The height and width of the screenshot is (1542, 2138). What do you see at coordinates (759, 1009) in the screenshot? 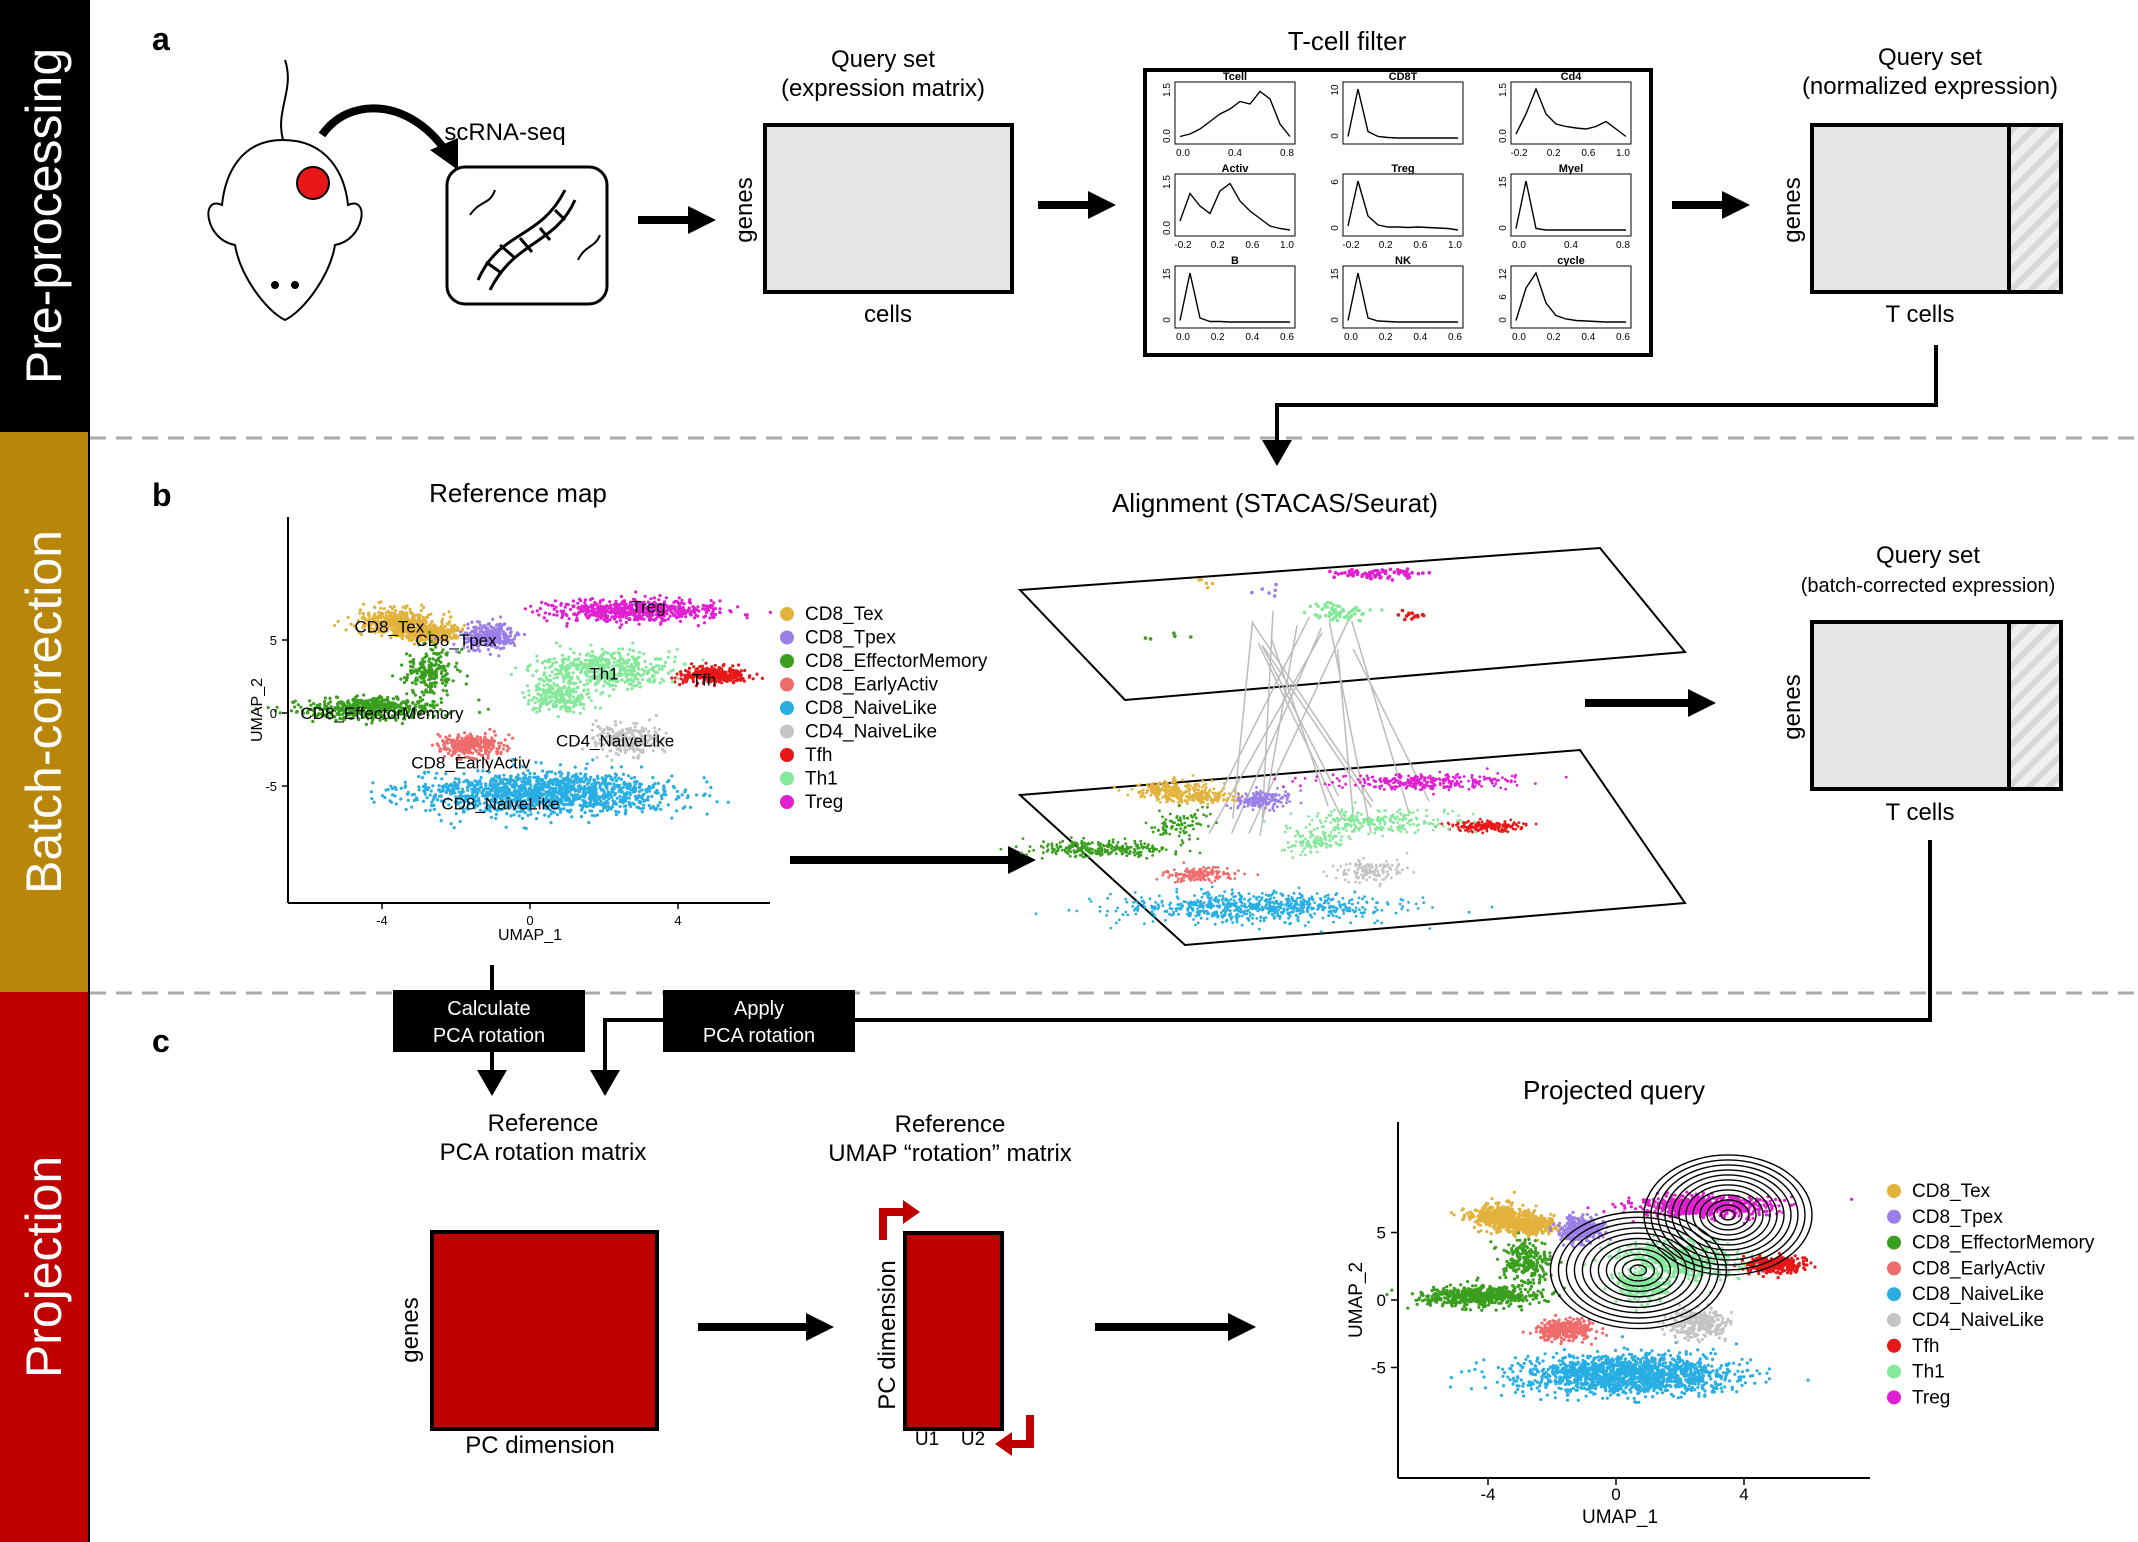
I see `apply-box-line1: Apply` at bounding box center [759, 1009].